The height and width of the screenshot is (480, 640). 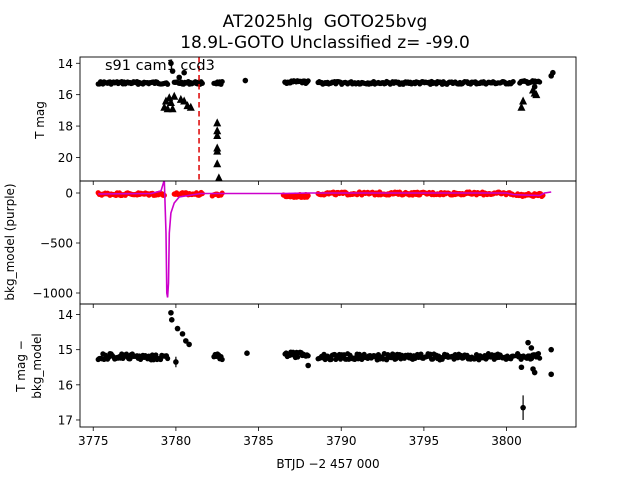 What do you see at coordinates (176, 441) in the screenshot?
I see `x-tick-label: 3780` at bounding box center [176, 441].